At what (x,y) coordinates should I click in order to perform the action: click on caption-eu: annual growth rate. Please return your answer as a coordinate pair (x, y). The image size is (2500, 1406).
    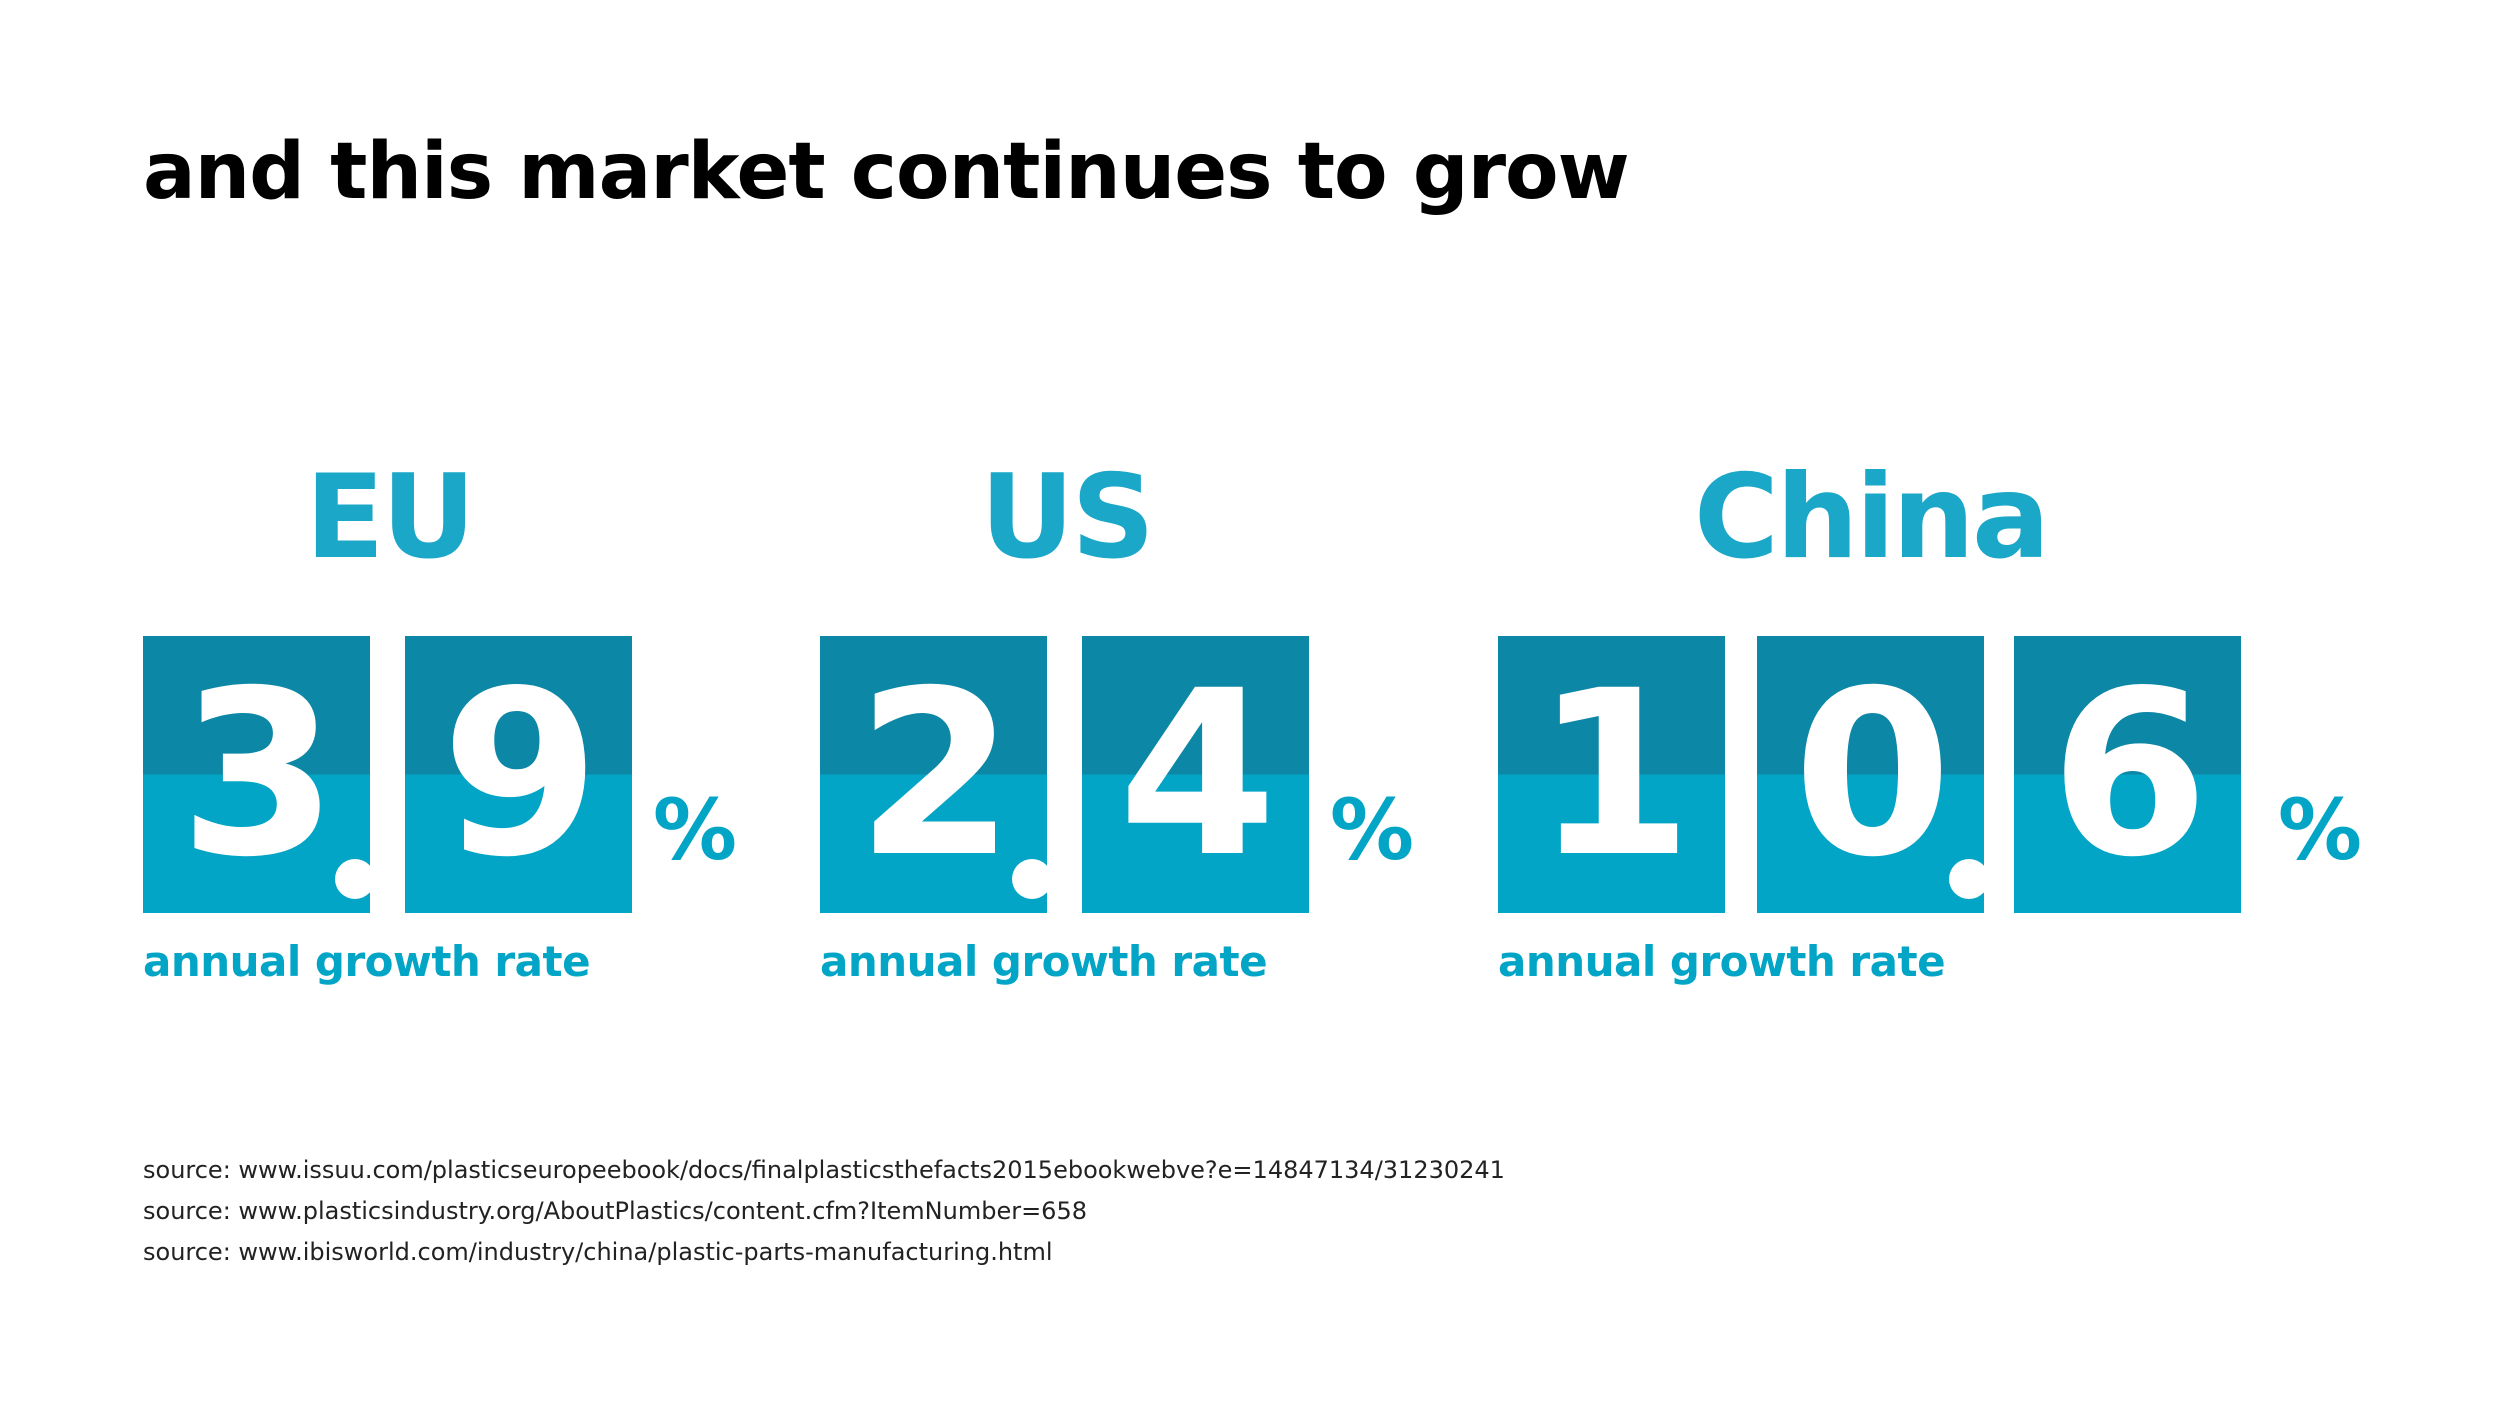
    Looking at the image, I should click on (367, 961).